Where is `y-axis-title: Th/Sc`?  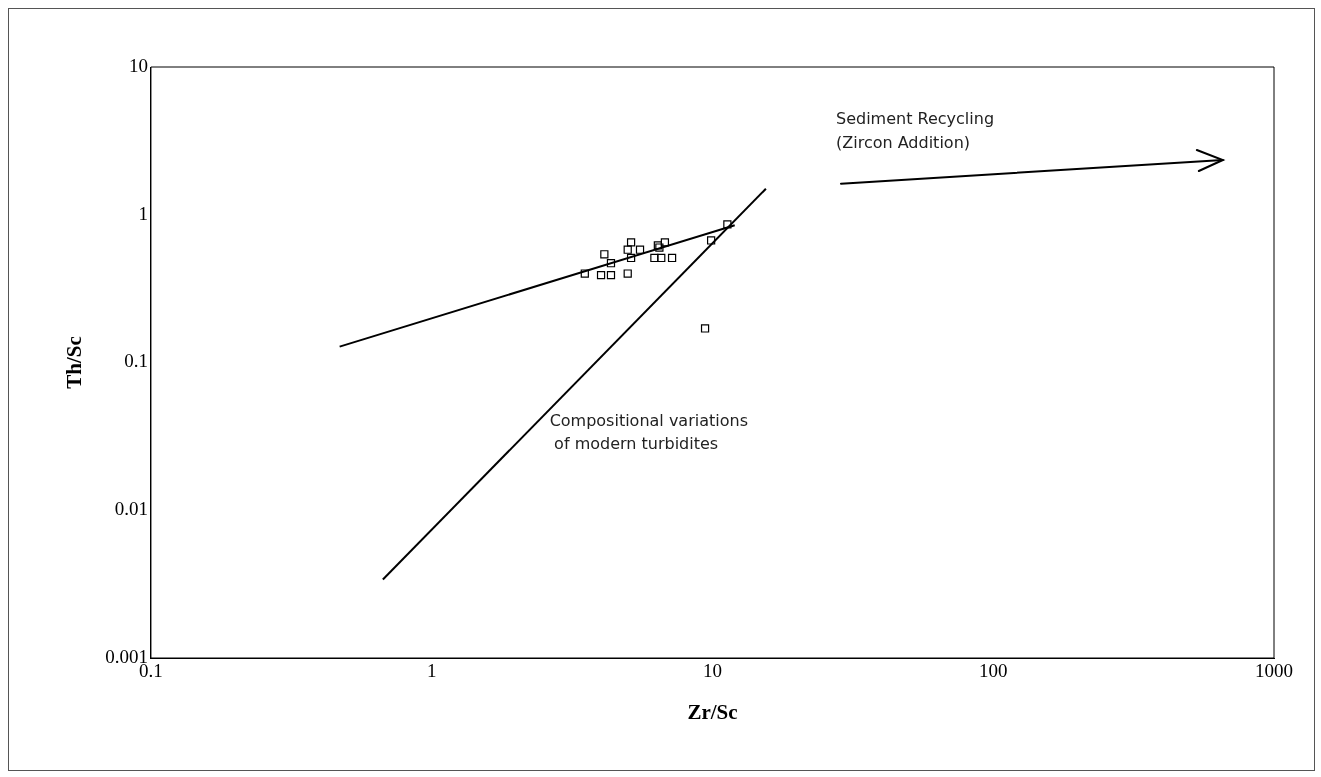
y-axis-title: Th/Sc is located at coordinates (74, 362).